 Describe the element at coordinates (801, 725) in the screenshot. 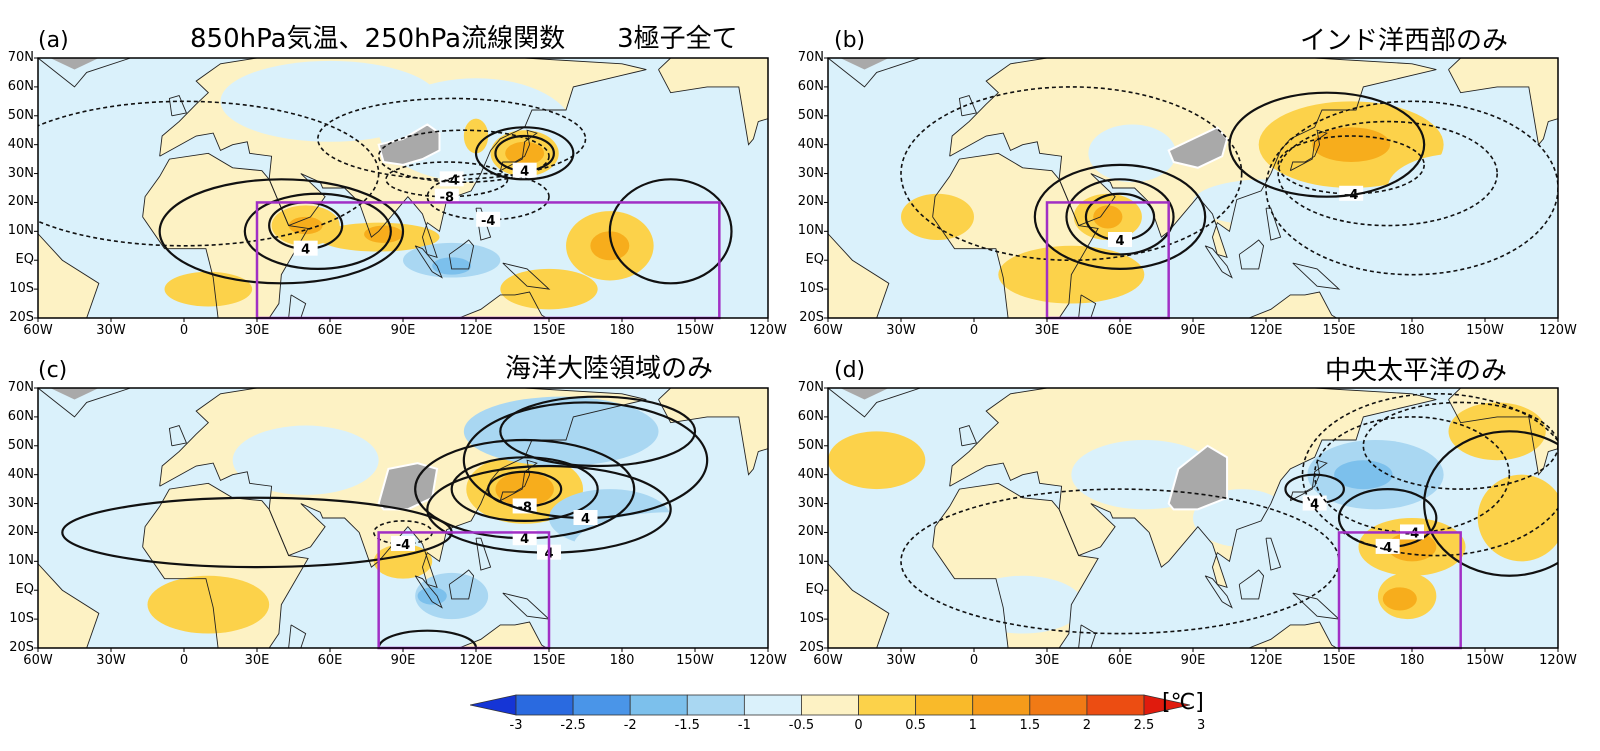

I see `colorbar-tick-label: -0.5` at that location.